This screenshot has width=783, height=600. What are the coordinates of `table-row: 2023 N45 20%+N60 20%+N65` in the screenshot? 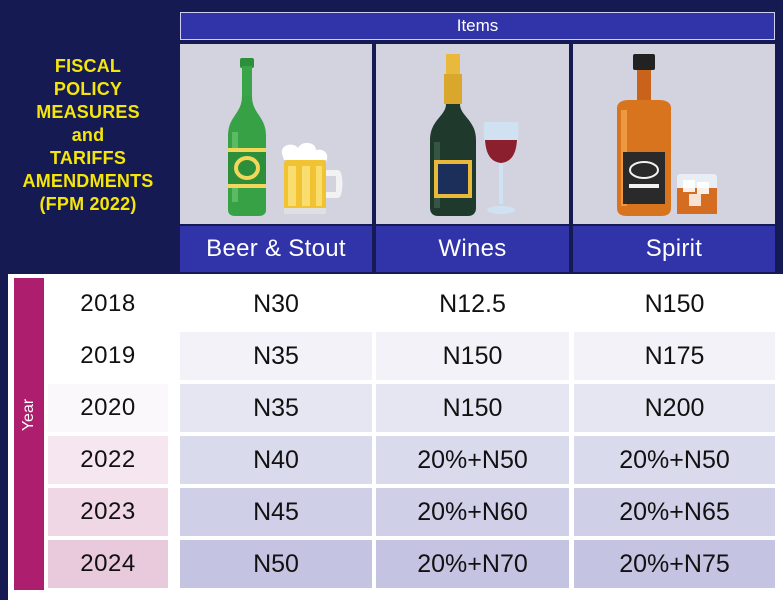 It's located at (411, 512).